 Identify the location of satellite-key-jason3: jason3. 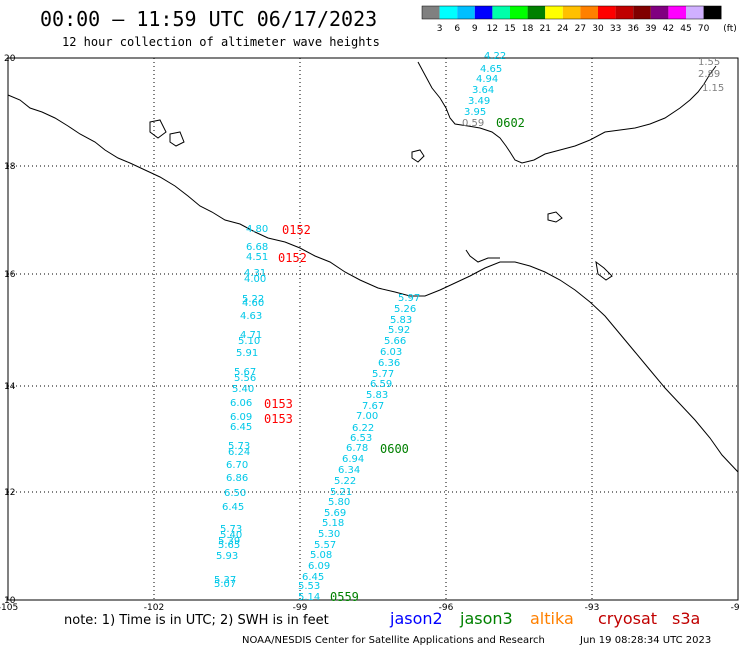
(486, 618).